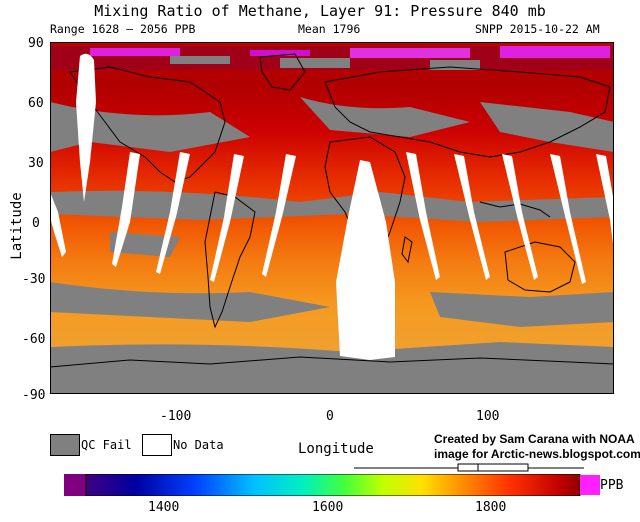  What do you see at coordinates (332, 362) in the screenshot?
I see `antarctica-outline` at bounding box center [332, 362].